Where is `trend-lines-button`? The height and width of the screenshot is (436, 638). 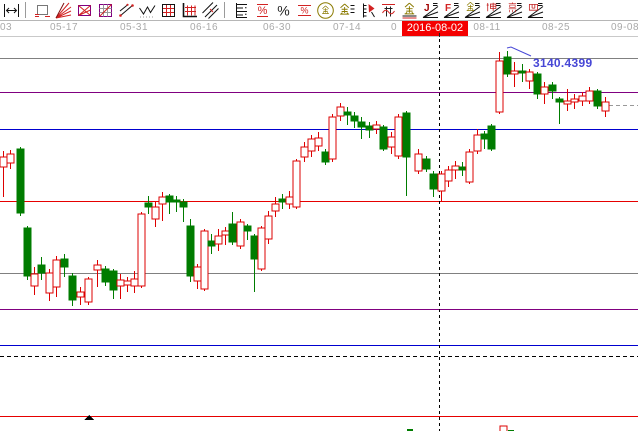
trend-lines-button is located at coordinates (126, 10).